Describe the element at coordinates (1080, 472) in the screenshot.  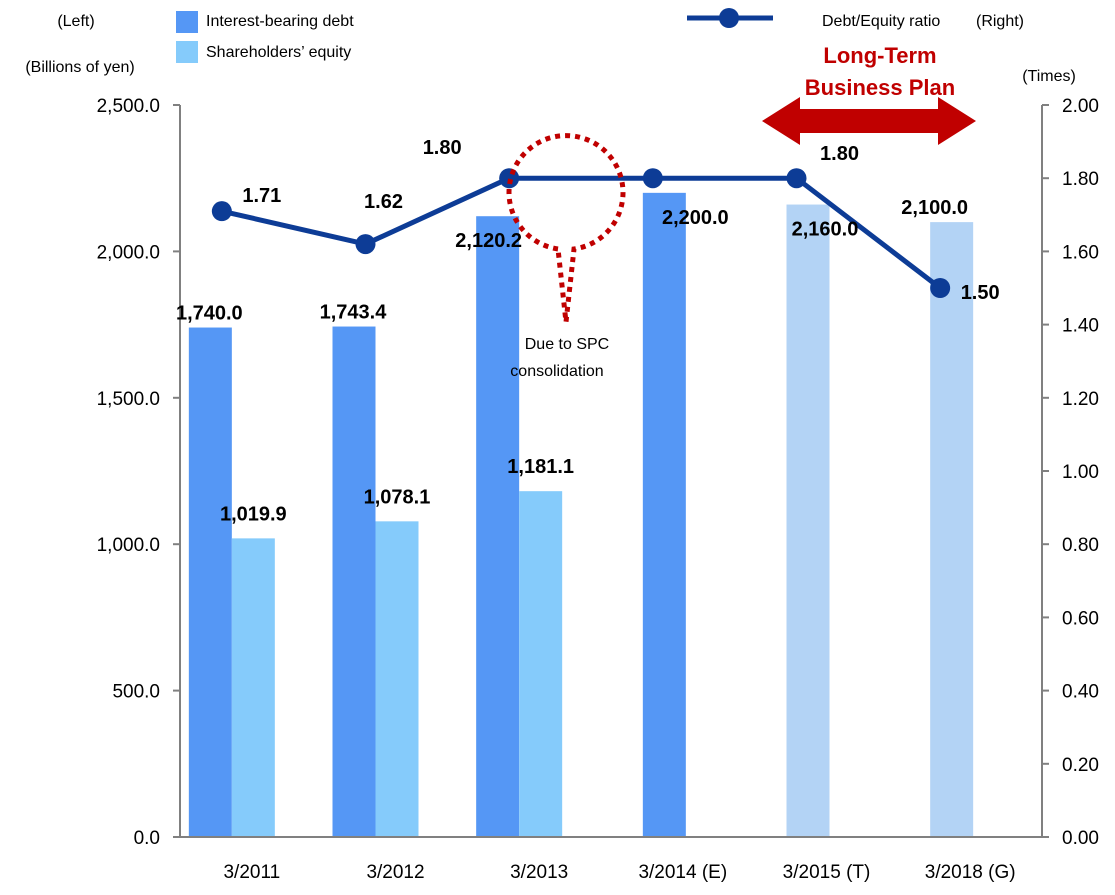
I see `right-tick-label-5: 1.00` at that location.